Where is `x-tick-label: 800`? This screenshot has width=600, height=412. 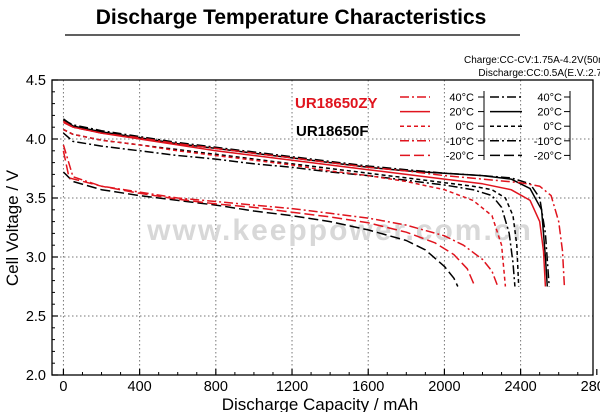 x-tick-label: 800 is located at coordinates (216, 387).